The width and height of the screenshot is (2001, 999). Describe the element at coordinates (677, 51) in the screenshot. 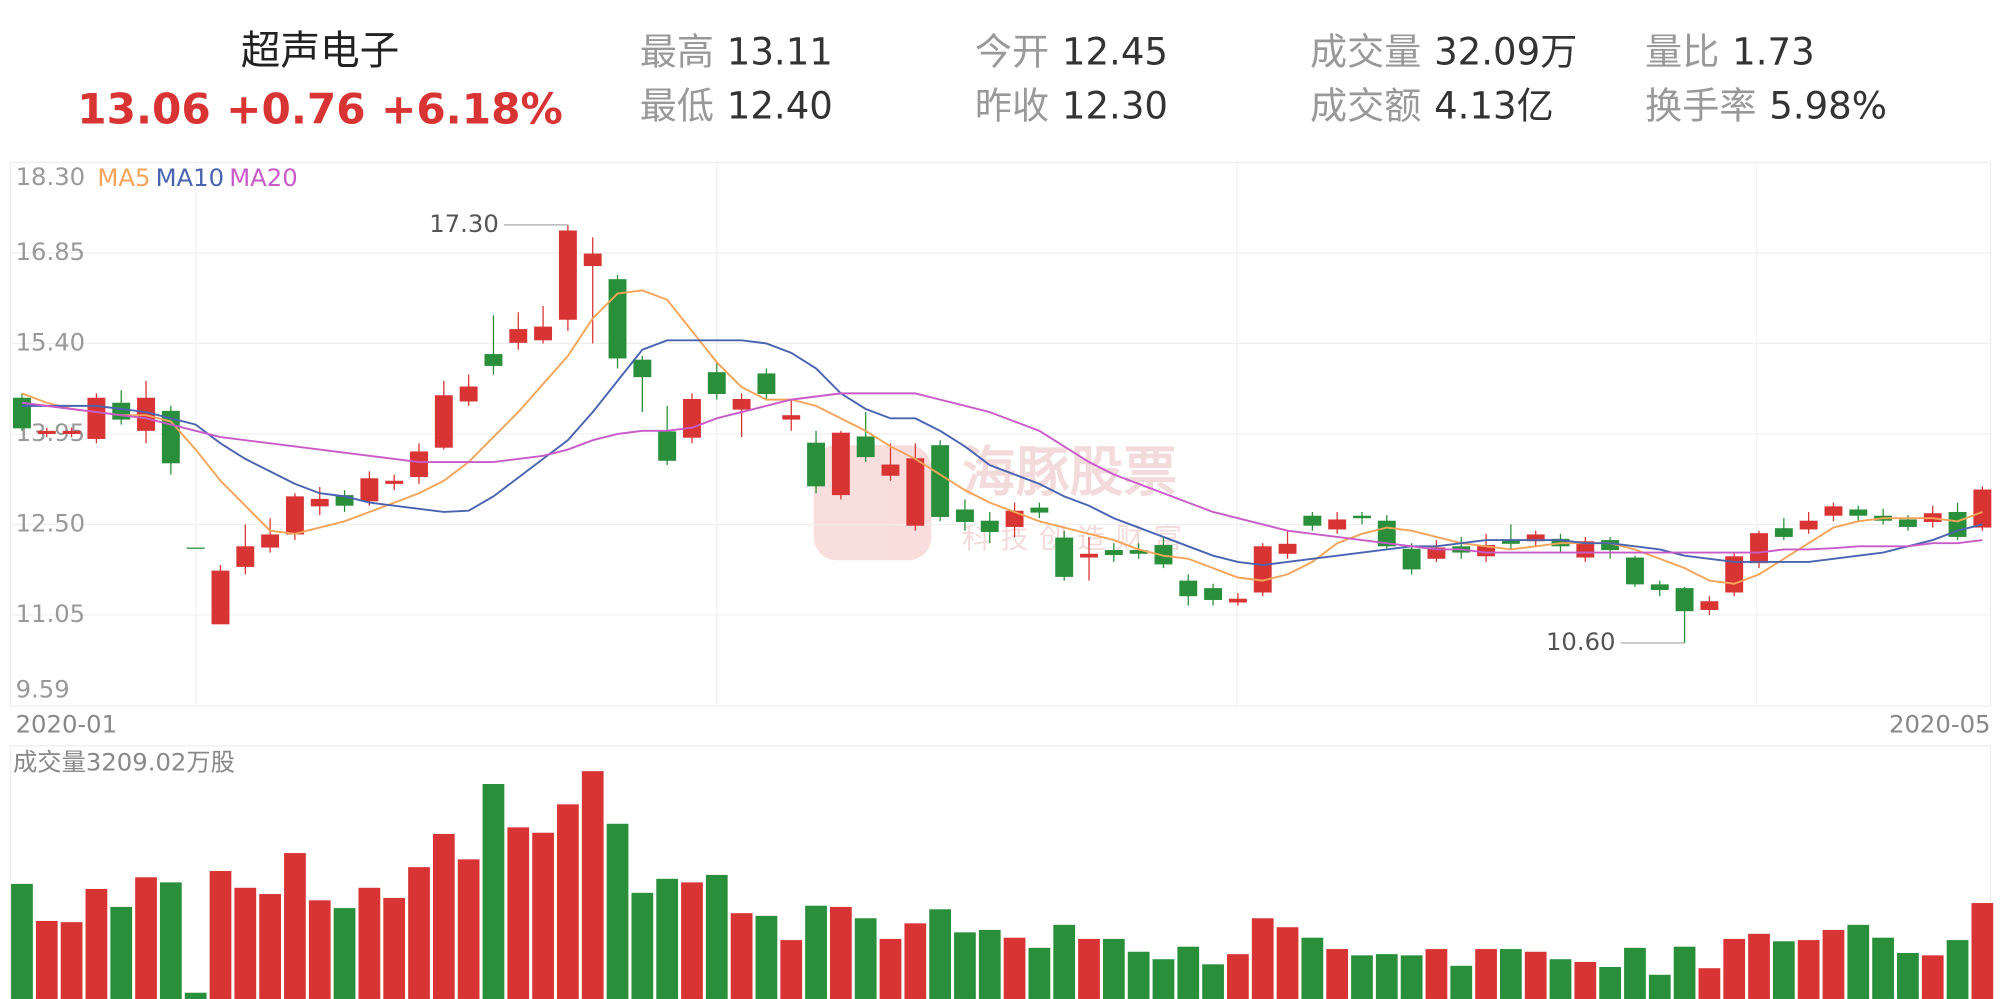

I see `stat-label: 最高` at that location.